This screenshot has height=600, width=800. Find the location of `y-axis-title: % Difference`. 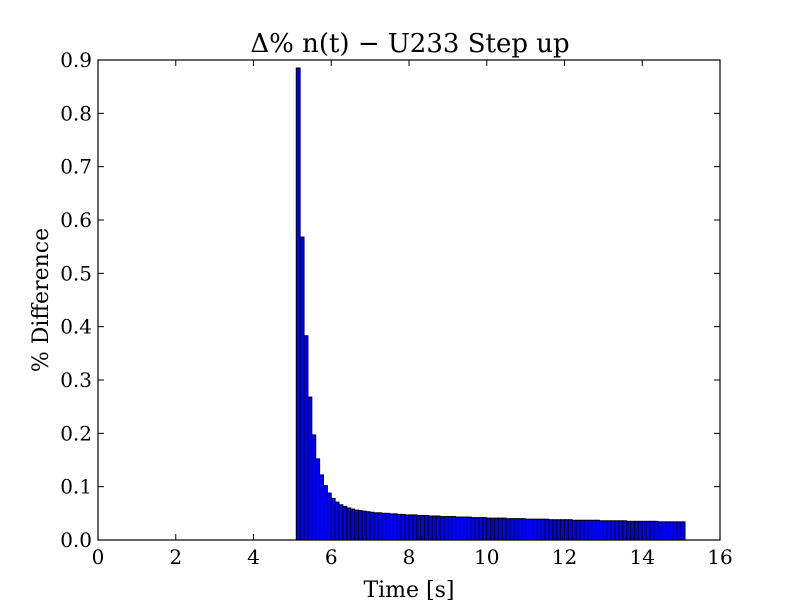

y-axis-title: % Difference is located at coordinates (41, 300).